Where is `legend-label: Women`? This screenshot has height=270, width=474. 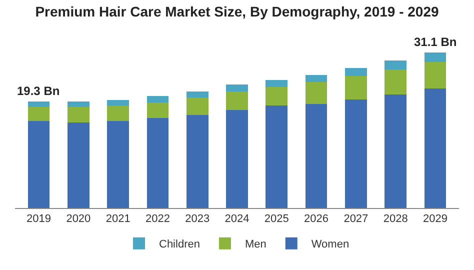
legend-label: Women is located at coordinates (330, 244).